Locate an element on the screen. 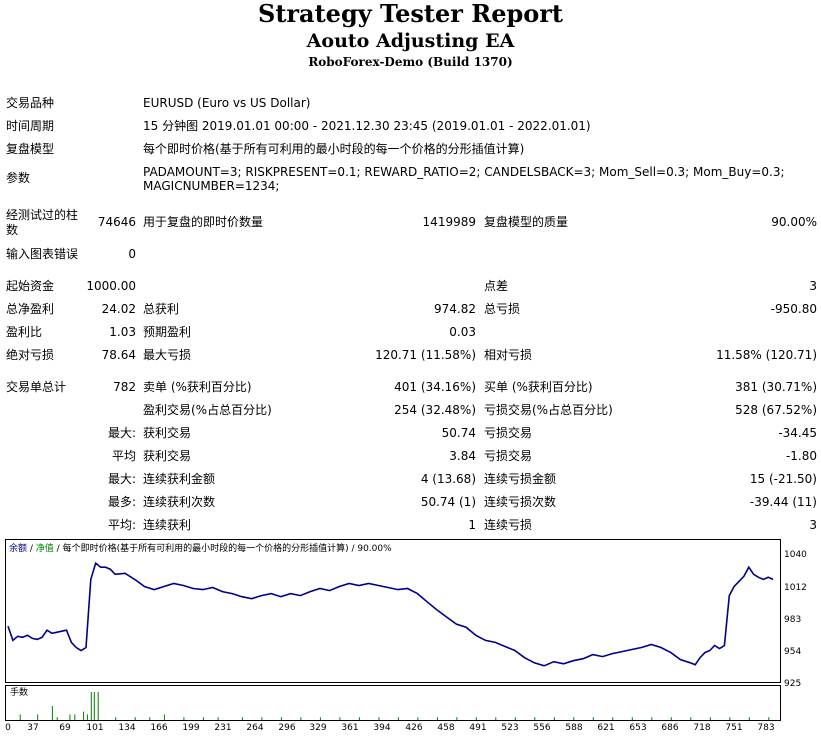 The height and width of the screenshot is (740, 821). x-tick-label: 556 is located at coordinates (542, 728).